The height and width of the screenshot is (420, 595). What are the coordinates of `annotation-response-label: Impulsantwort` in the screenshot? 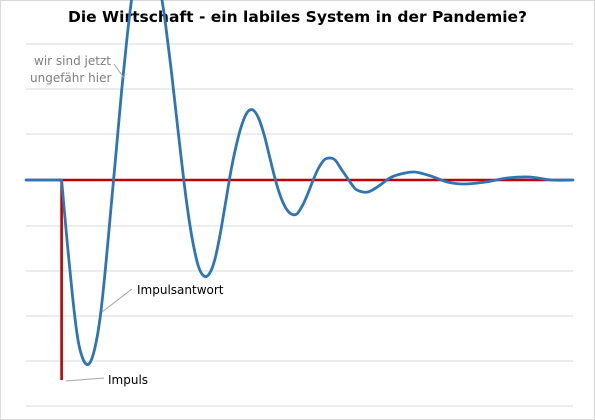 It's located at (180, 290).